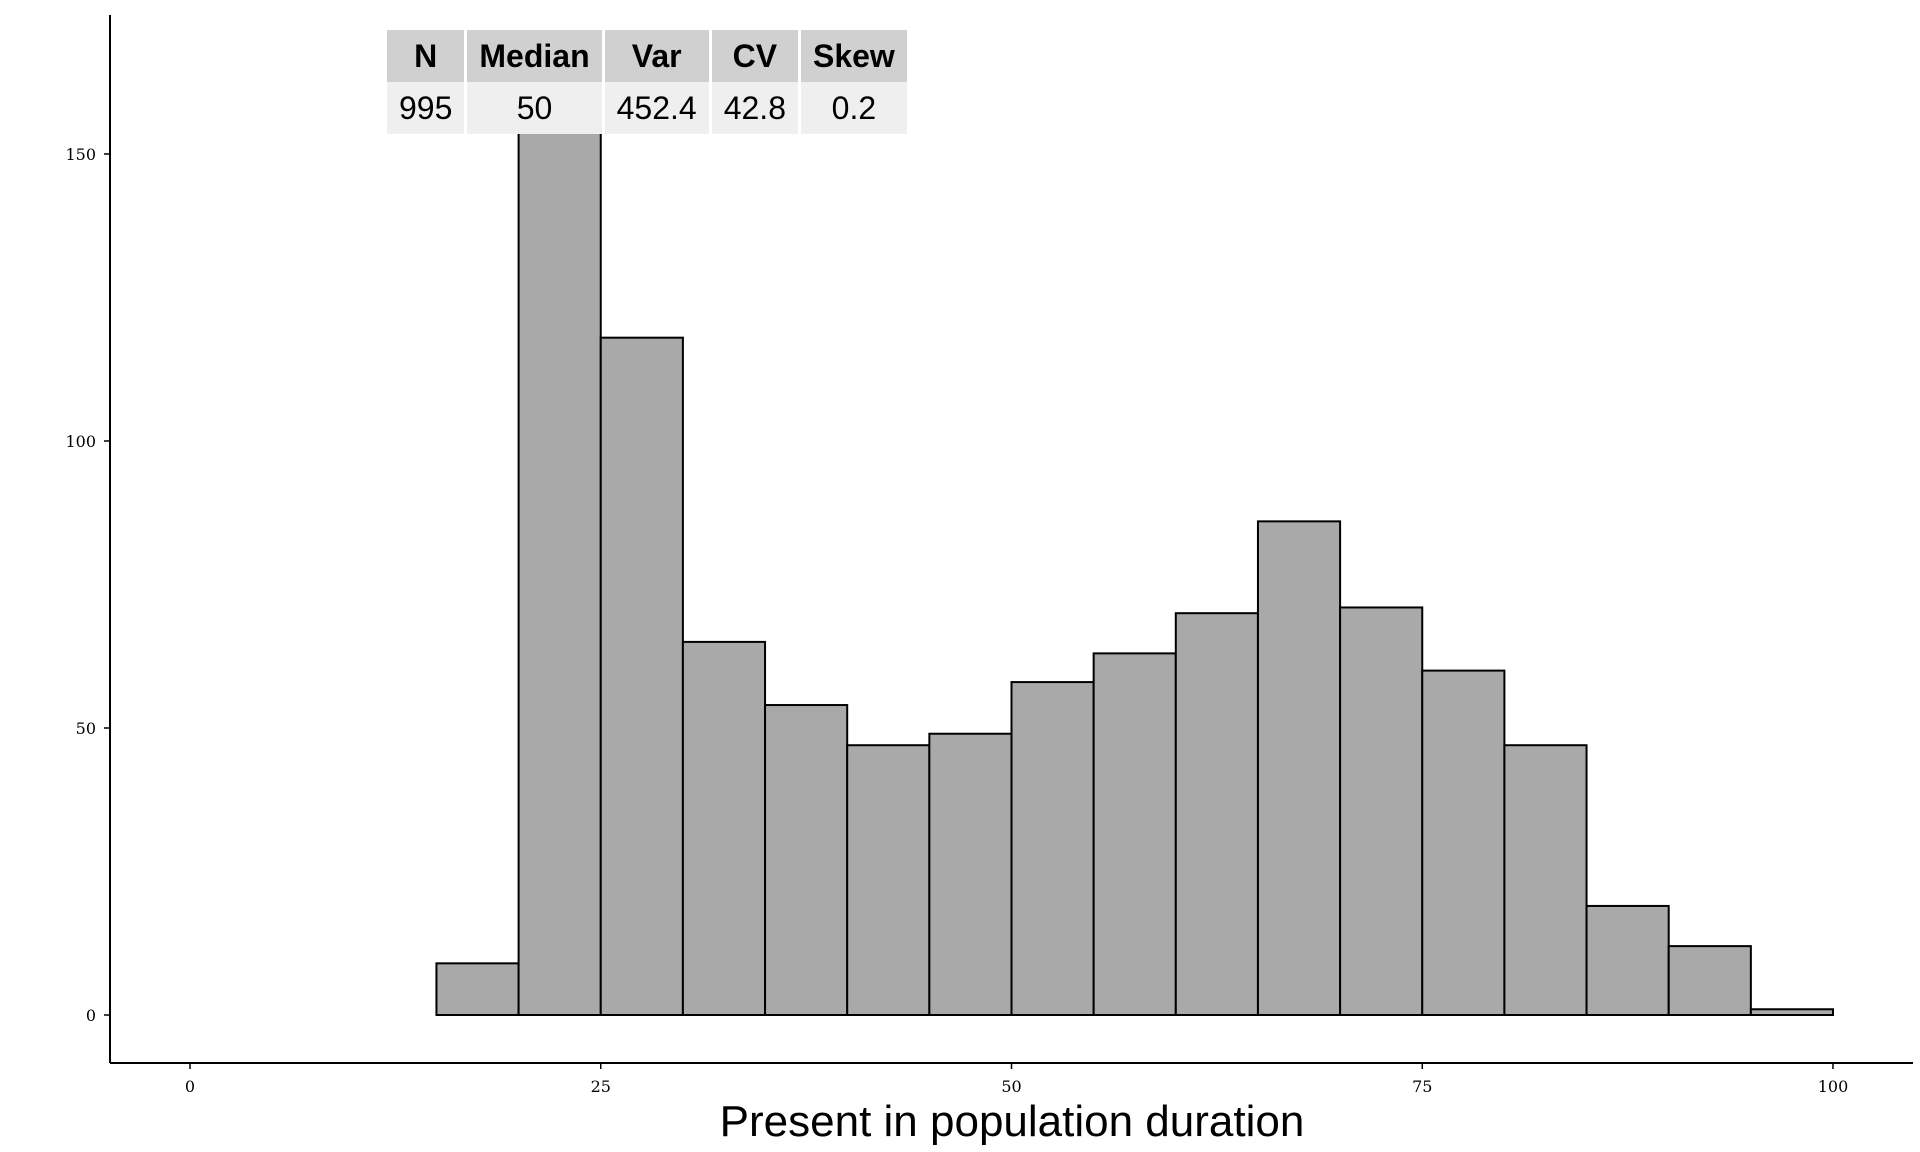  I want to click on y-tick-label: 0, so click(91, 1015).